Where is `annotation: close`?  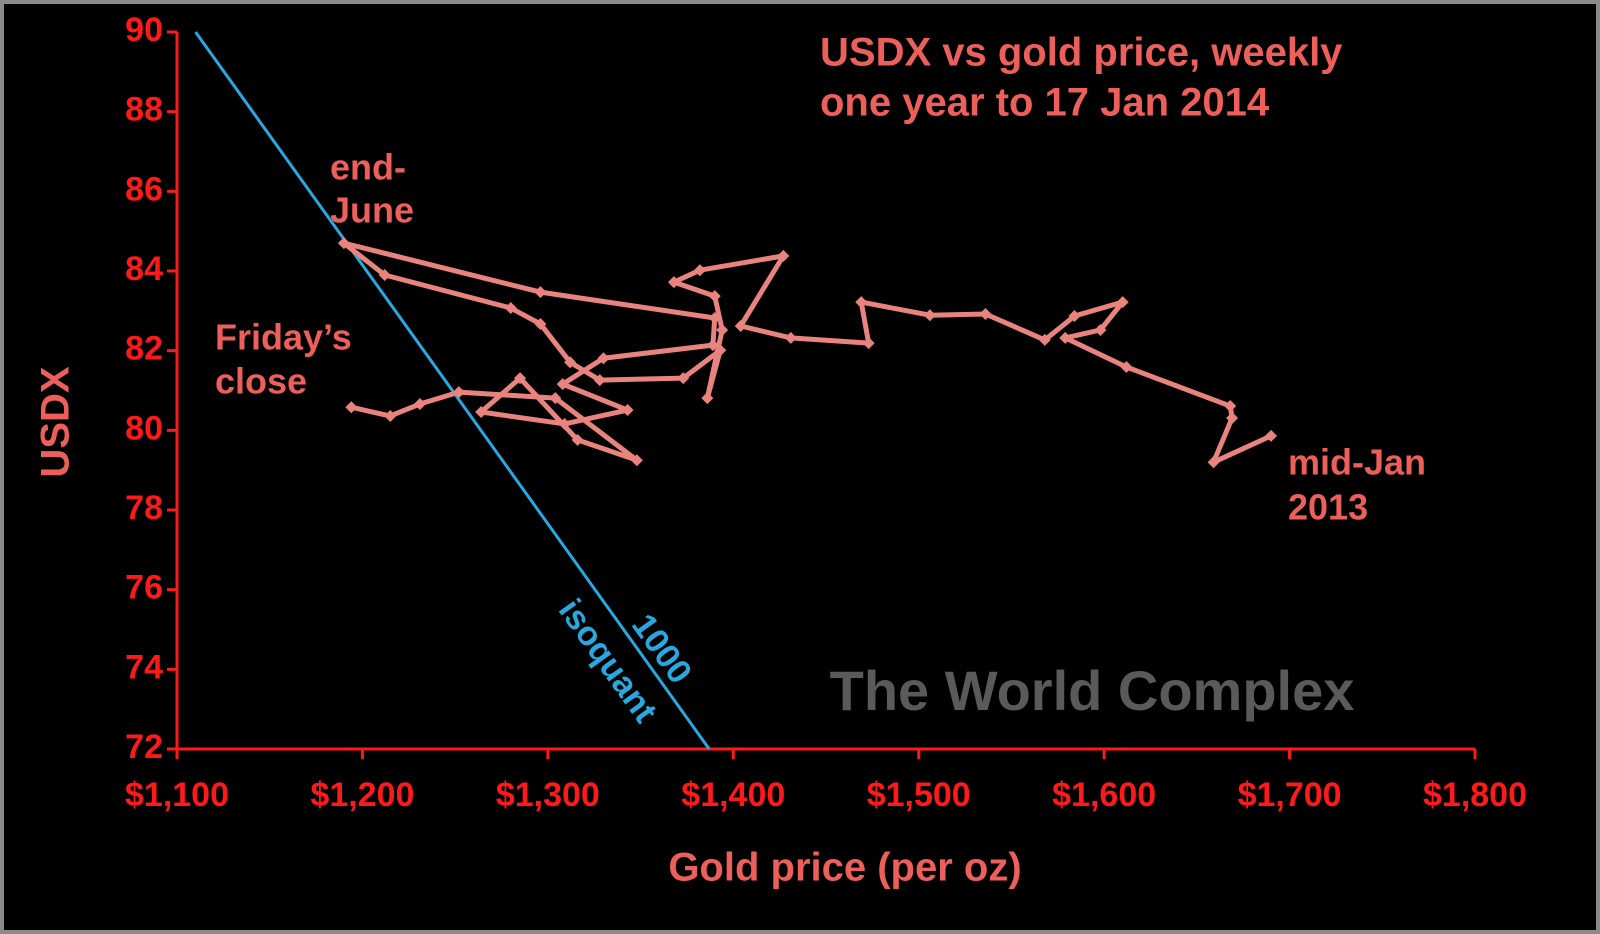 annotation: close is located at coordinates (261, 381).